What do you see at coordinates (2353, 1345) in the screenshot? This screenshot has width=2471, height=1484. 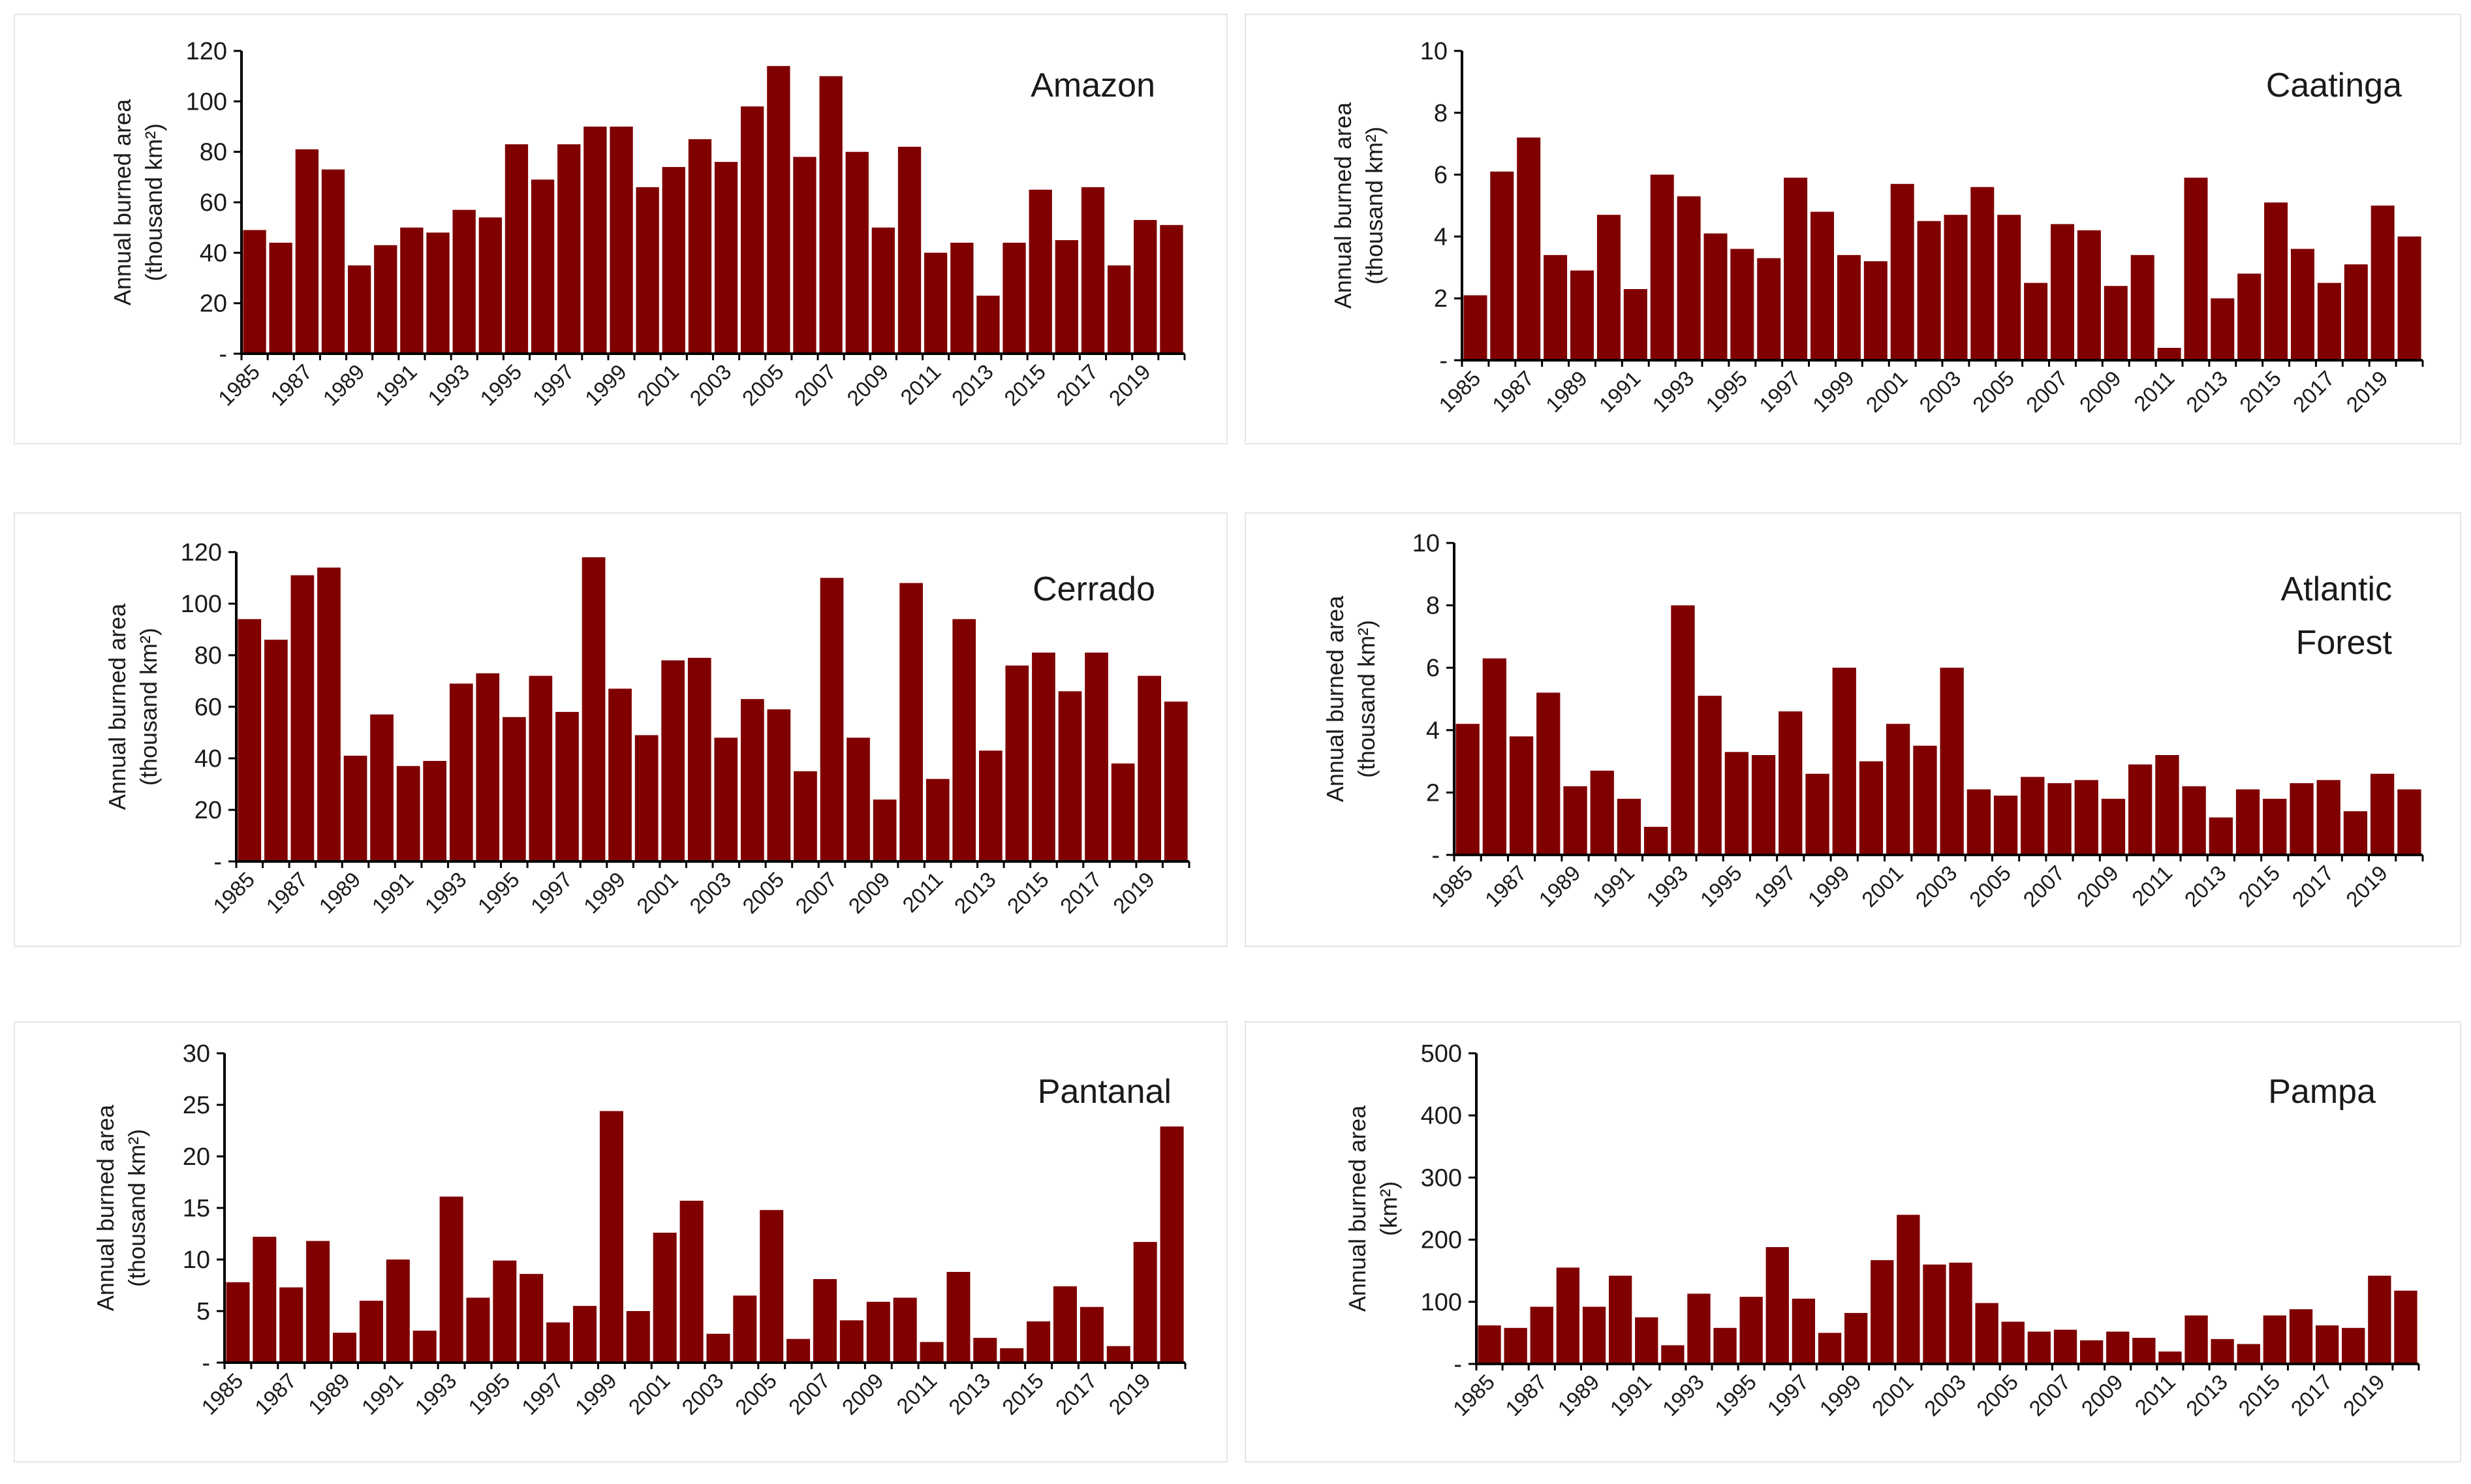 I see `pampa-bar-2018` at bounding box center [2353, 1345].